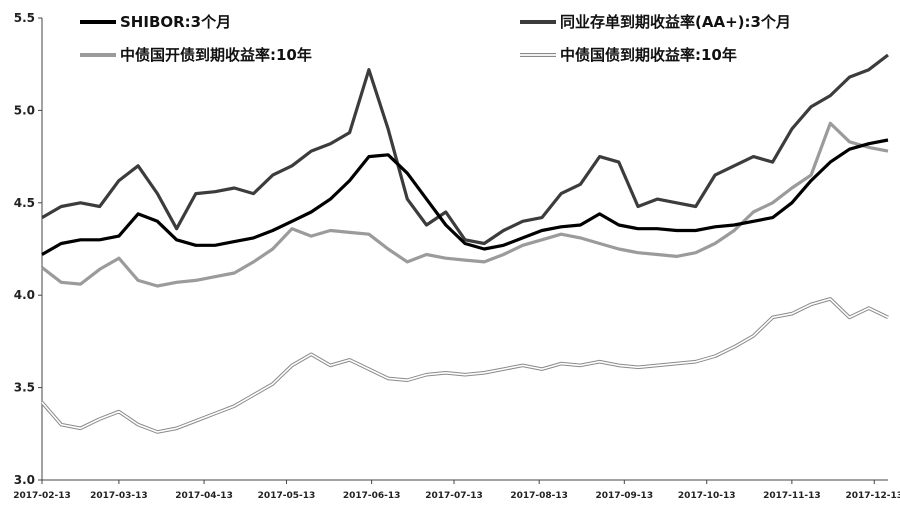 The width and height of the screenshot is (900, 518). What do you see at coordinates (119, 496) in the screenshot?
I see `x-tick-label: 2017-03-13` at bounding box center [119, 496].